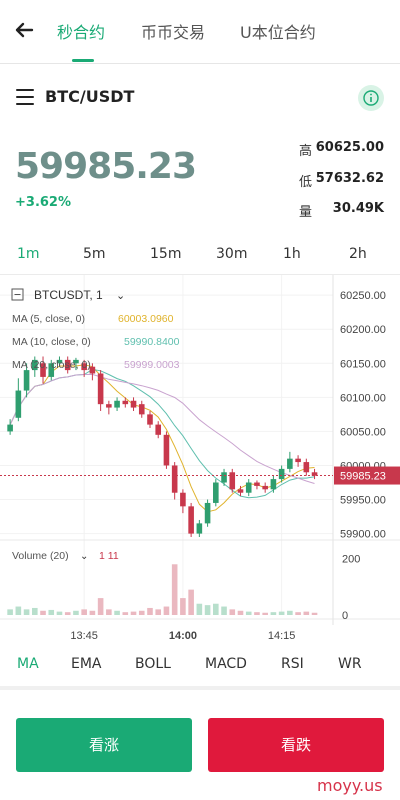 The width and height of the screenshot is (400, 800). What do you see at coordinates (86, 664) in the screenshot?
I see `indicator-ema: EMA` at bounding box center [86, 664].